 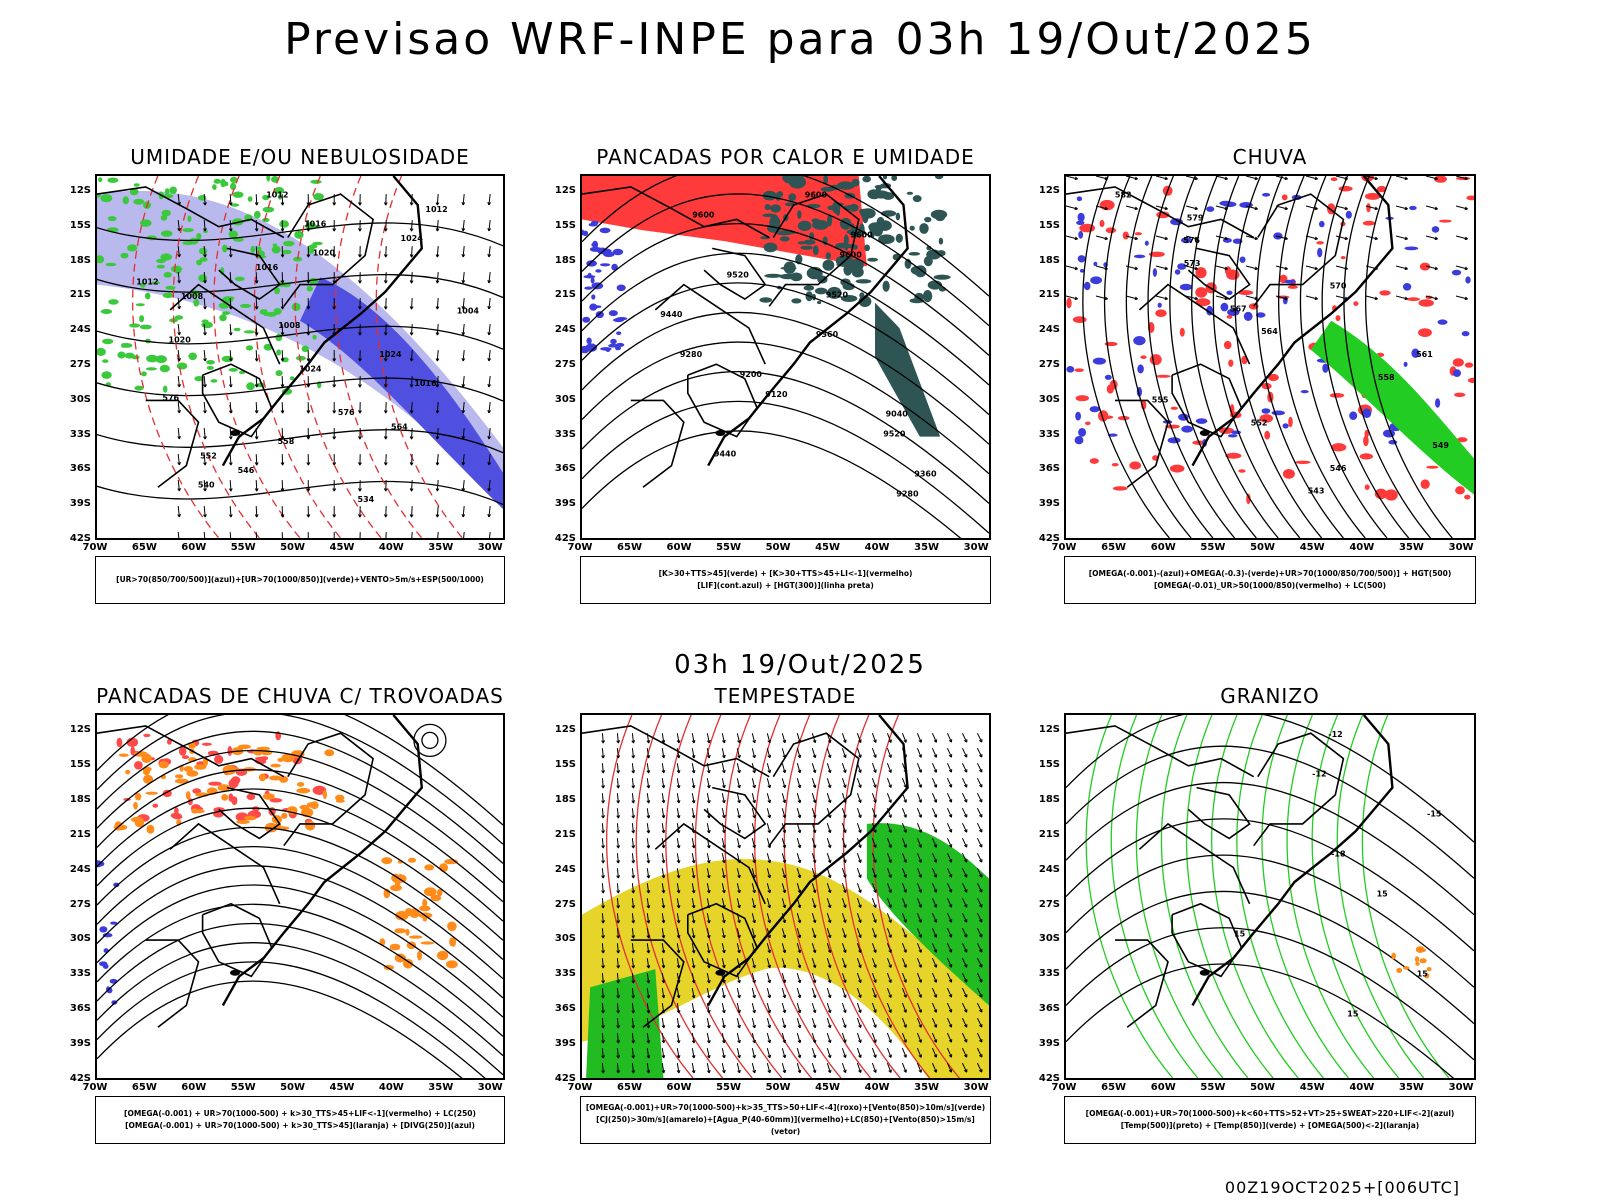 I want to click on contour-label: 9520, so click(x=837, y=294).